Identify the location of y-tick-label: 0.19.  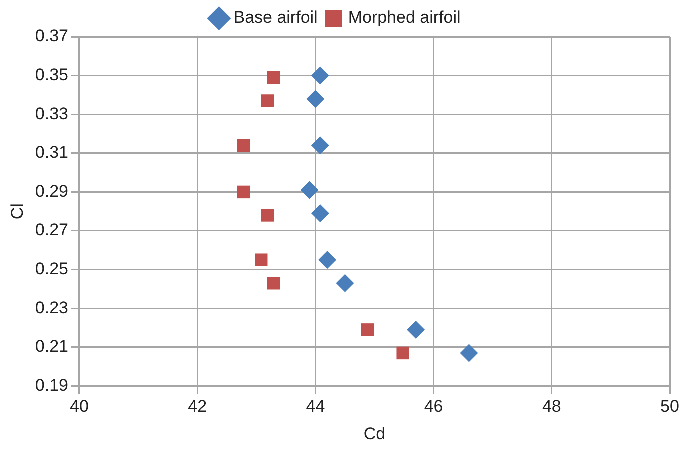
(51, 385).